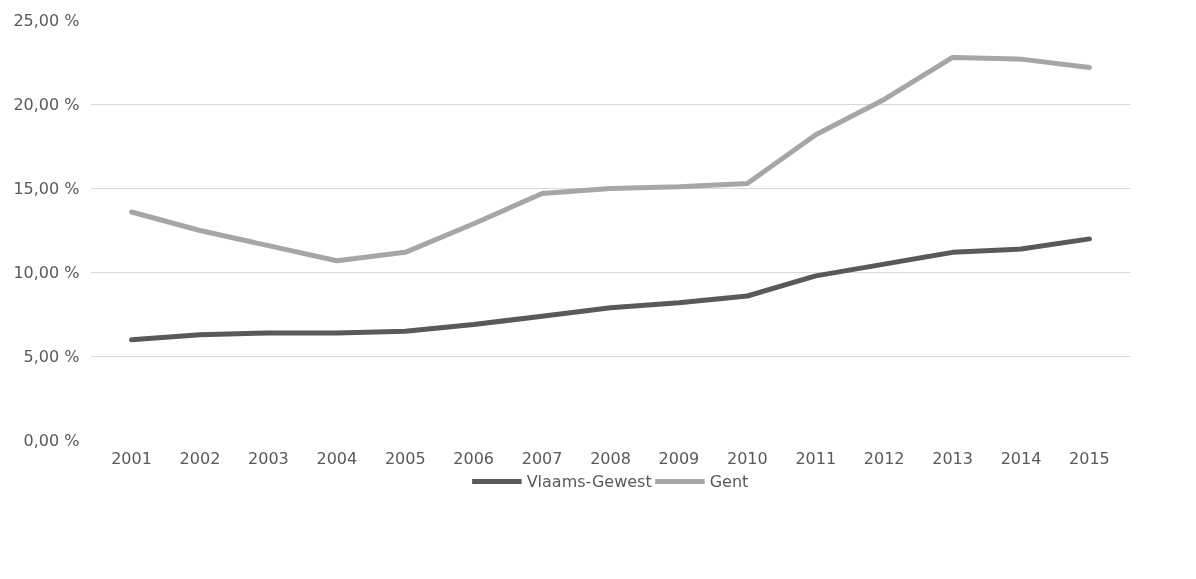 This screenshot has width=1196, height=579. Describe the element at coordinates (268, 458) in the screenshot. I see `x-tick-label: 2003` at that location.